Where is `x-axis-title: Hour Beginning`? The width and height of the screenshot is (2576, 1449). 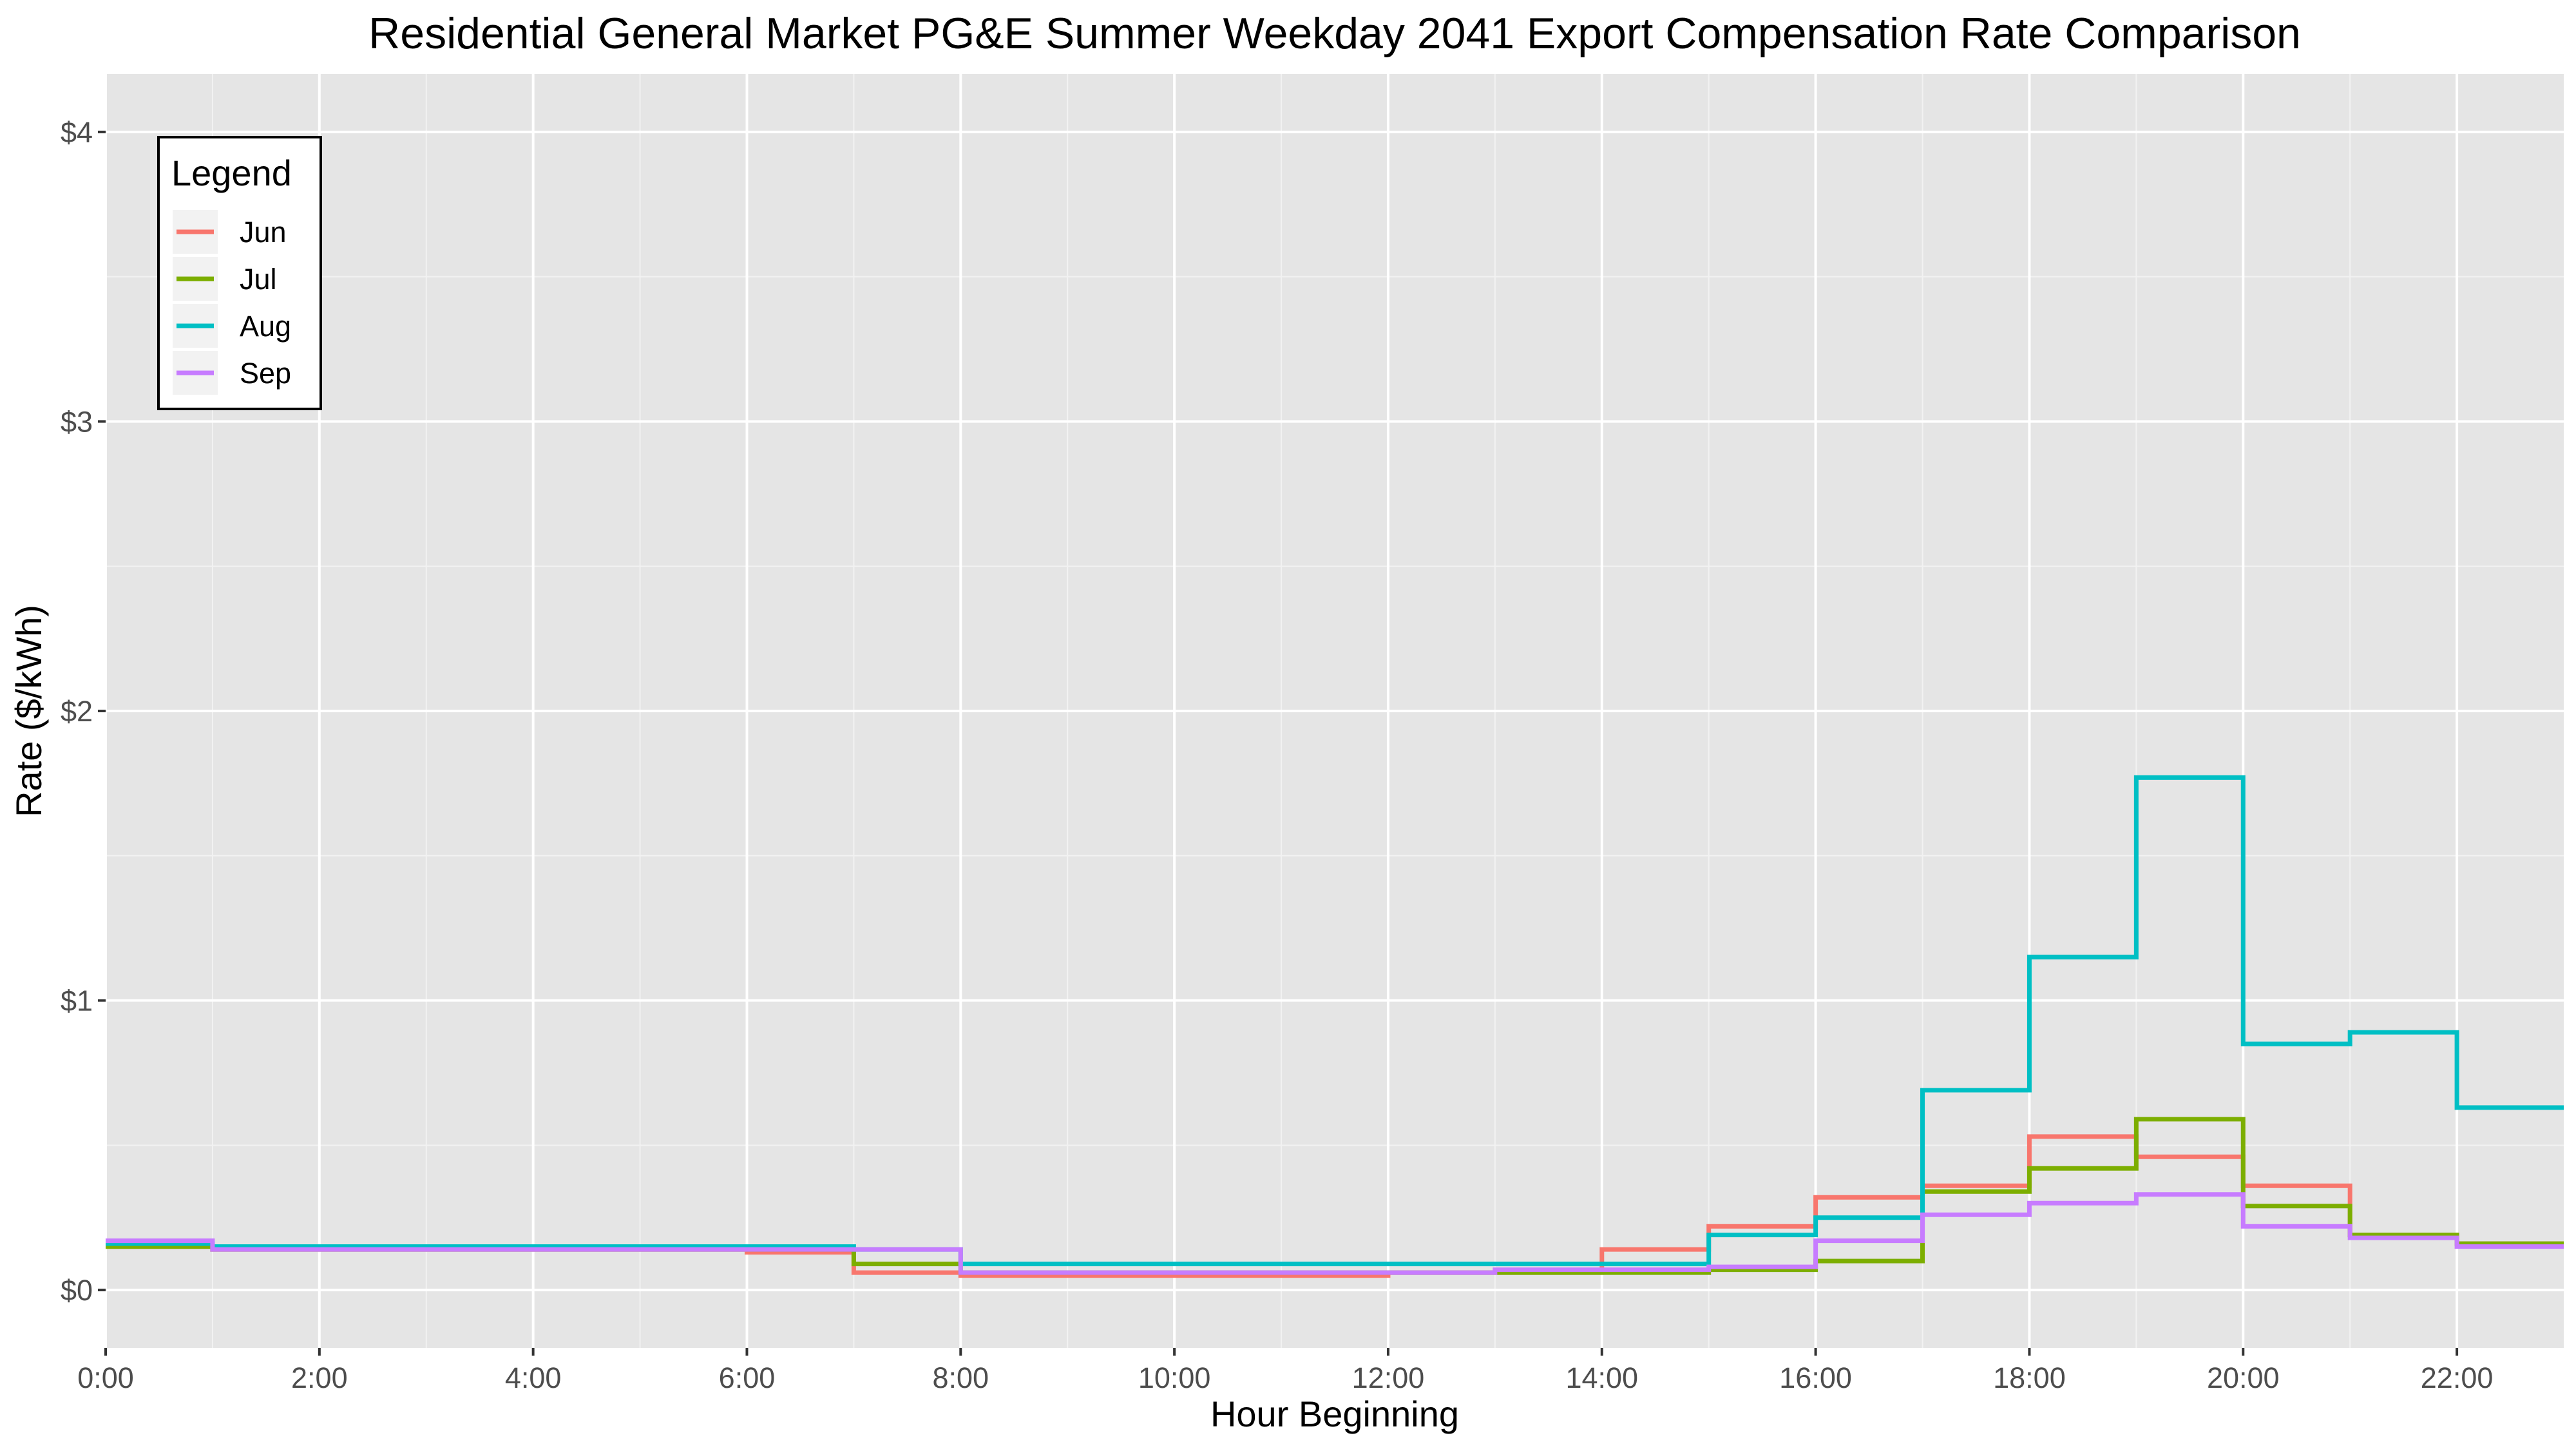
x-axis-title: Hour Beginning is located at coordinates (1334, 1414).